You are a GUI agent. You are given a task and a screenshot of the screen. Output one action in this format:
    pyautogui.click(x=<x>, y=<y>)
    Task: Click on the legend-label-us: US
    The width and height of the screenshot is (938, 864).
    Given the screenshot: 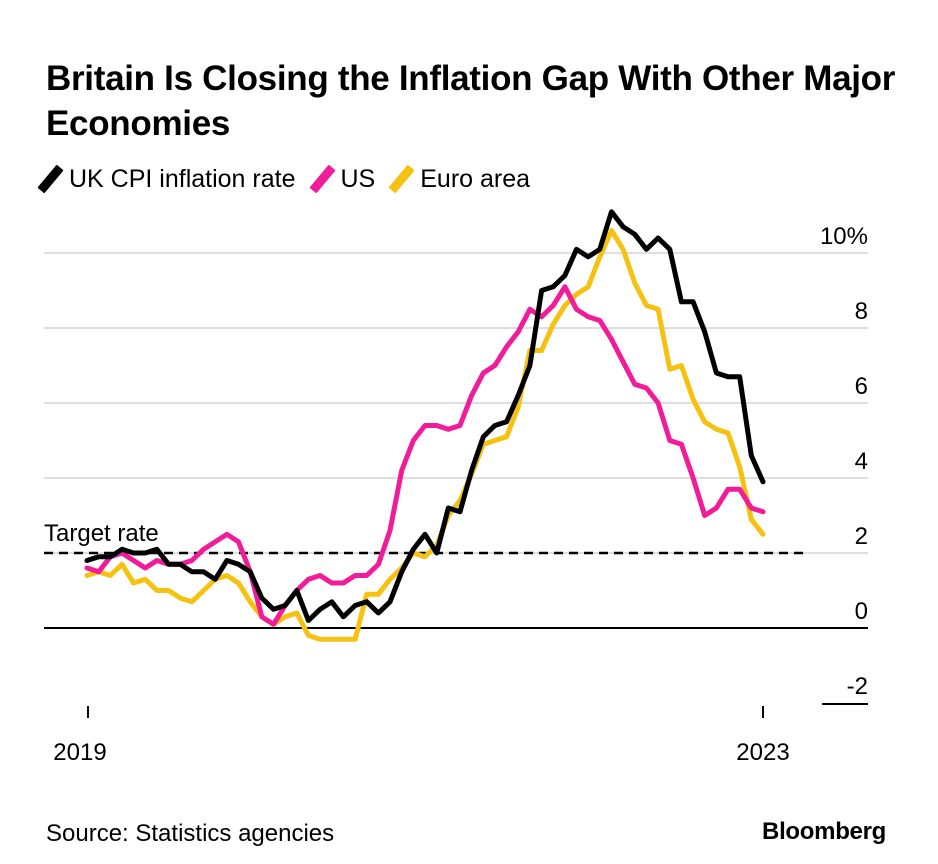 What is the action you would take?
    pyautogui.click(x=358, y=178)
    